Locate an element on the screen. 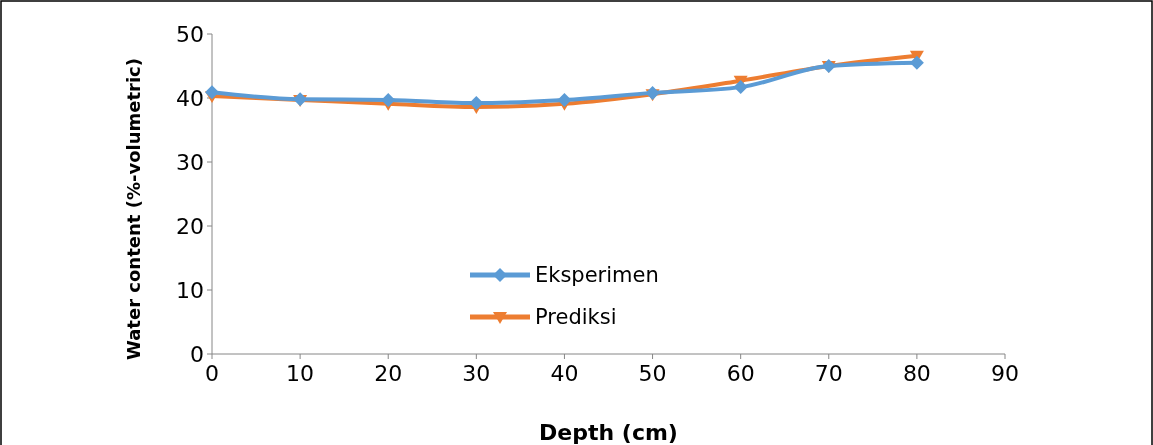 This screenshot has height=445, width=1153. x-tick-label: 70 is located at coordinates (828, 373).